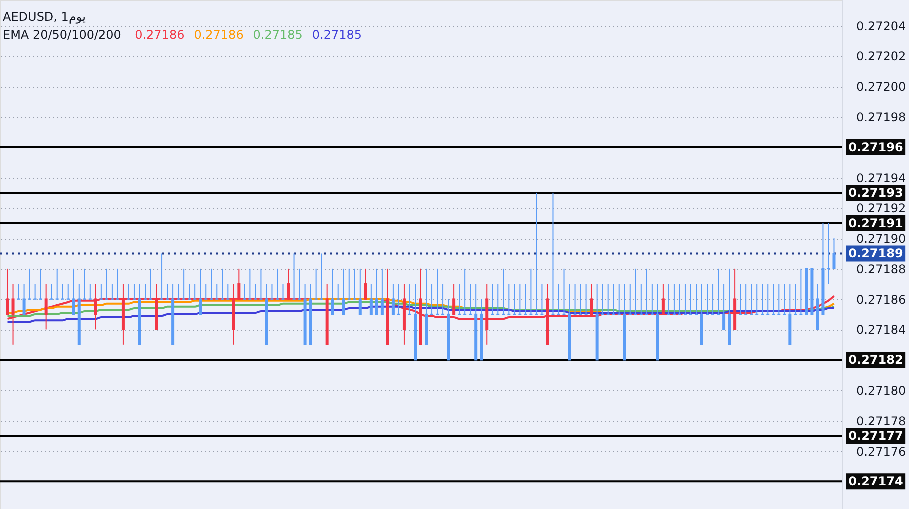  I want to click on y-tick-label: 0.27188, so click(881, 269).